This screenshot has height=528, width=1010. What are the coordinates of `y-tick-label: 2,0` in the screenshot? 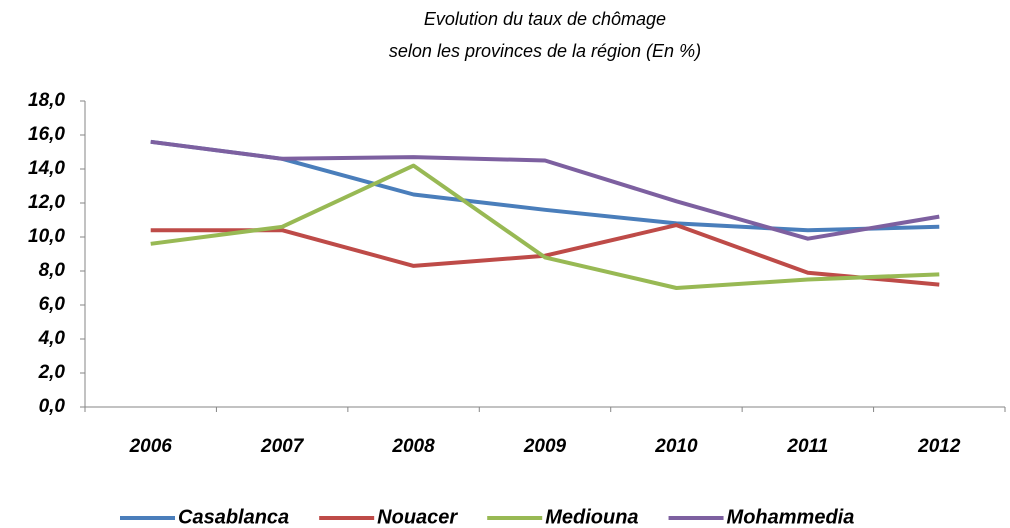 It's located at (52, 372).